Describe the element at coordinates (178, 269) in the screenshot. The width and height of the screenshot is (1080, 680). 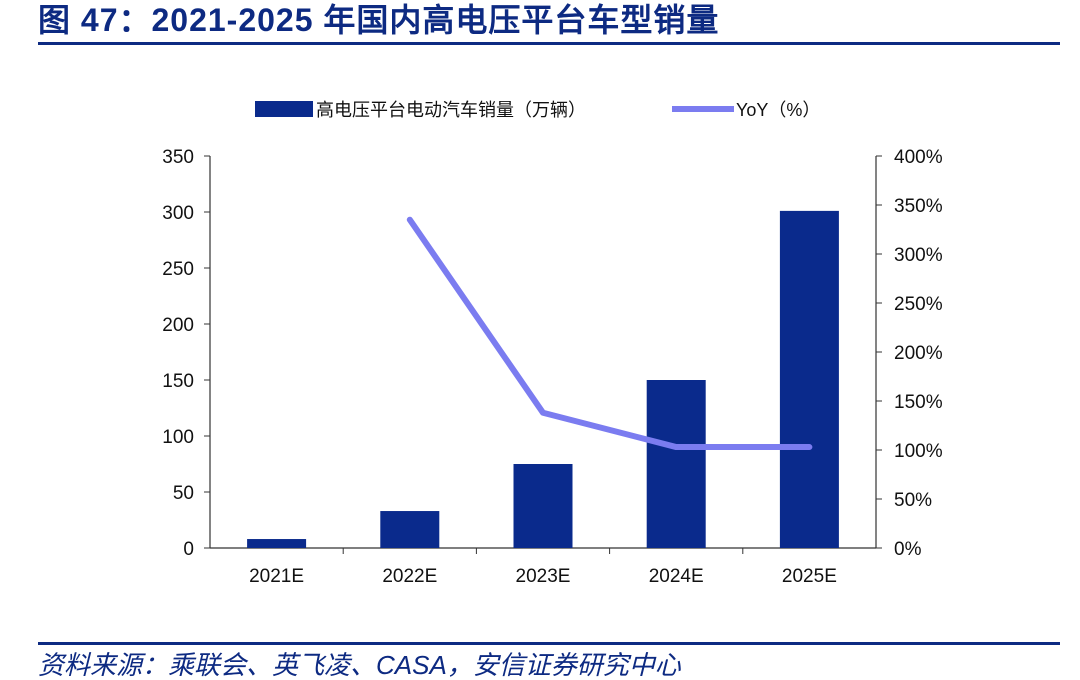
I see `left-tick-label: 250` at that location.